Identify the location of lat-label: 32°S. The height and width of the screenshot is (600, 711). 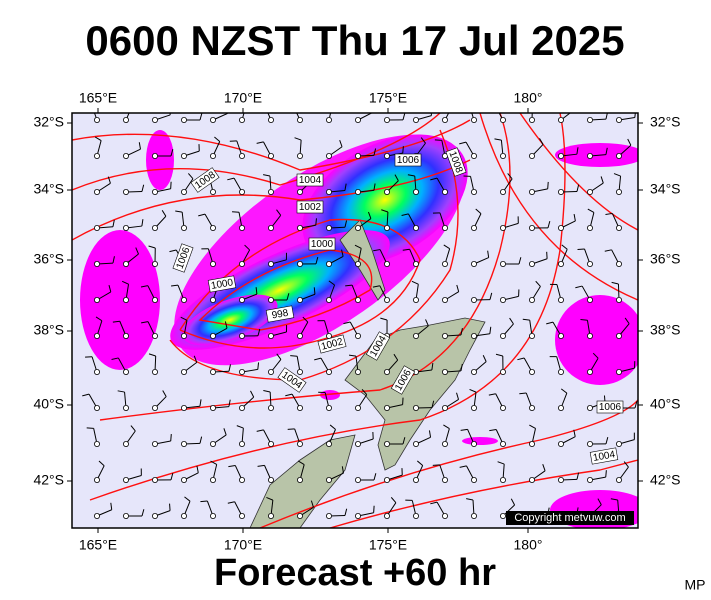
(48, 122).